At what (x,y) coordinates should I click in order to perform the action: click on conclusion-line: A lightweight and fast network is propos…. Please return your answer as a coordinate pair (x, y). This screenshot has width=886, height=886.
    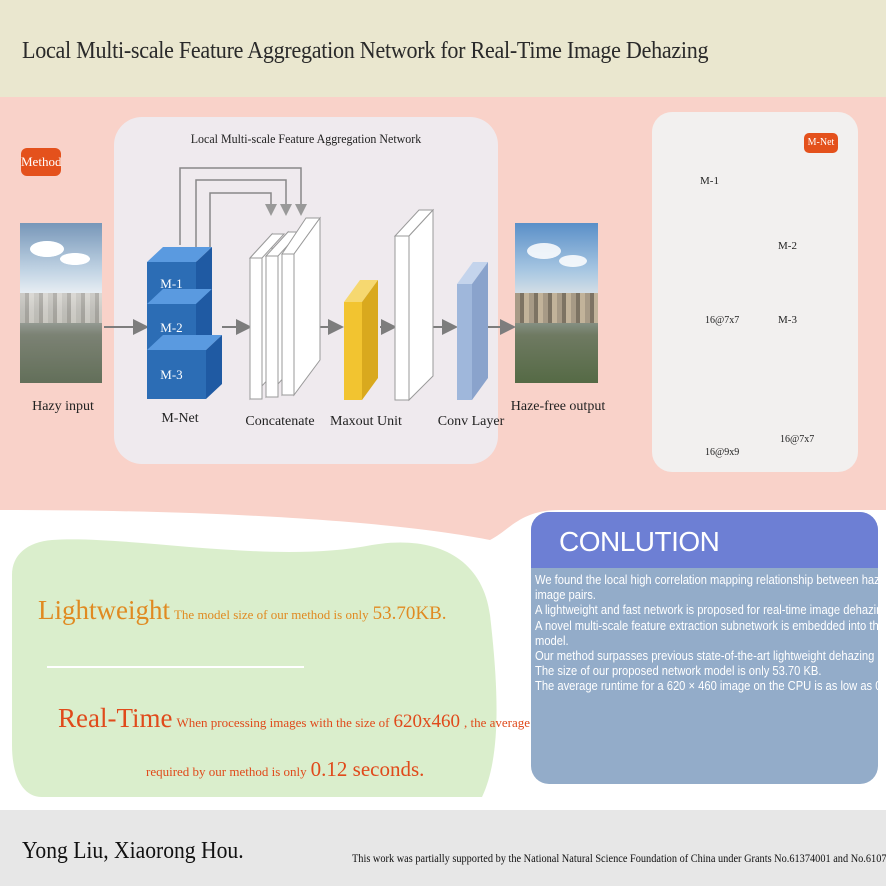
    Looking at the image, I should click on (706, 610).